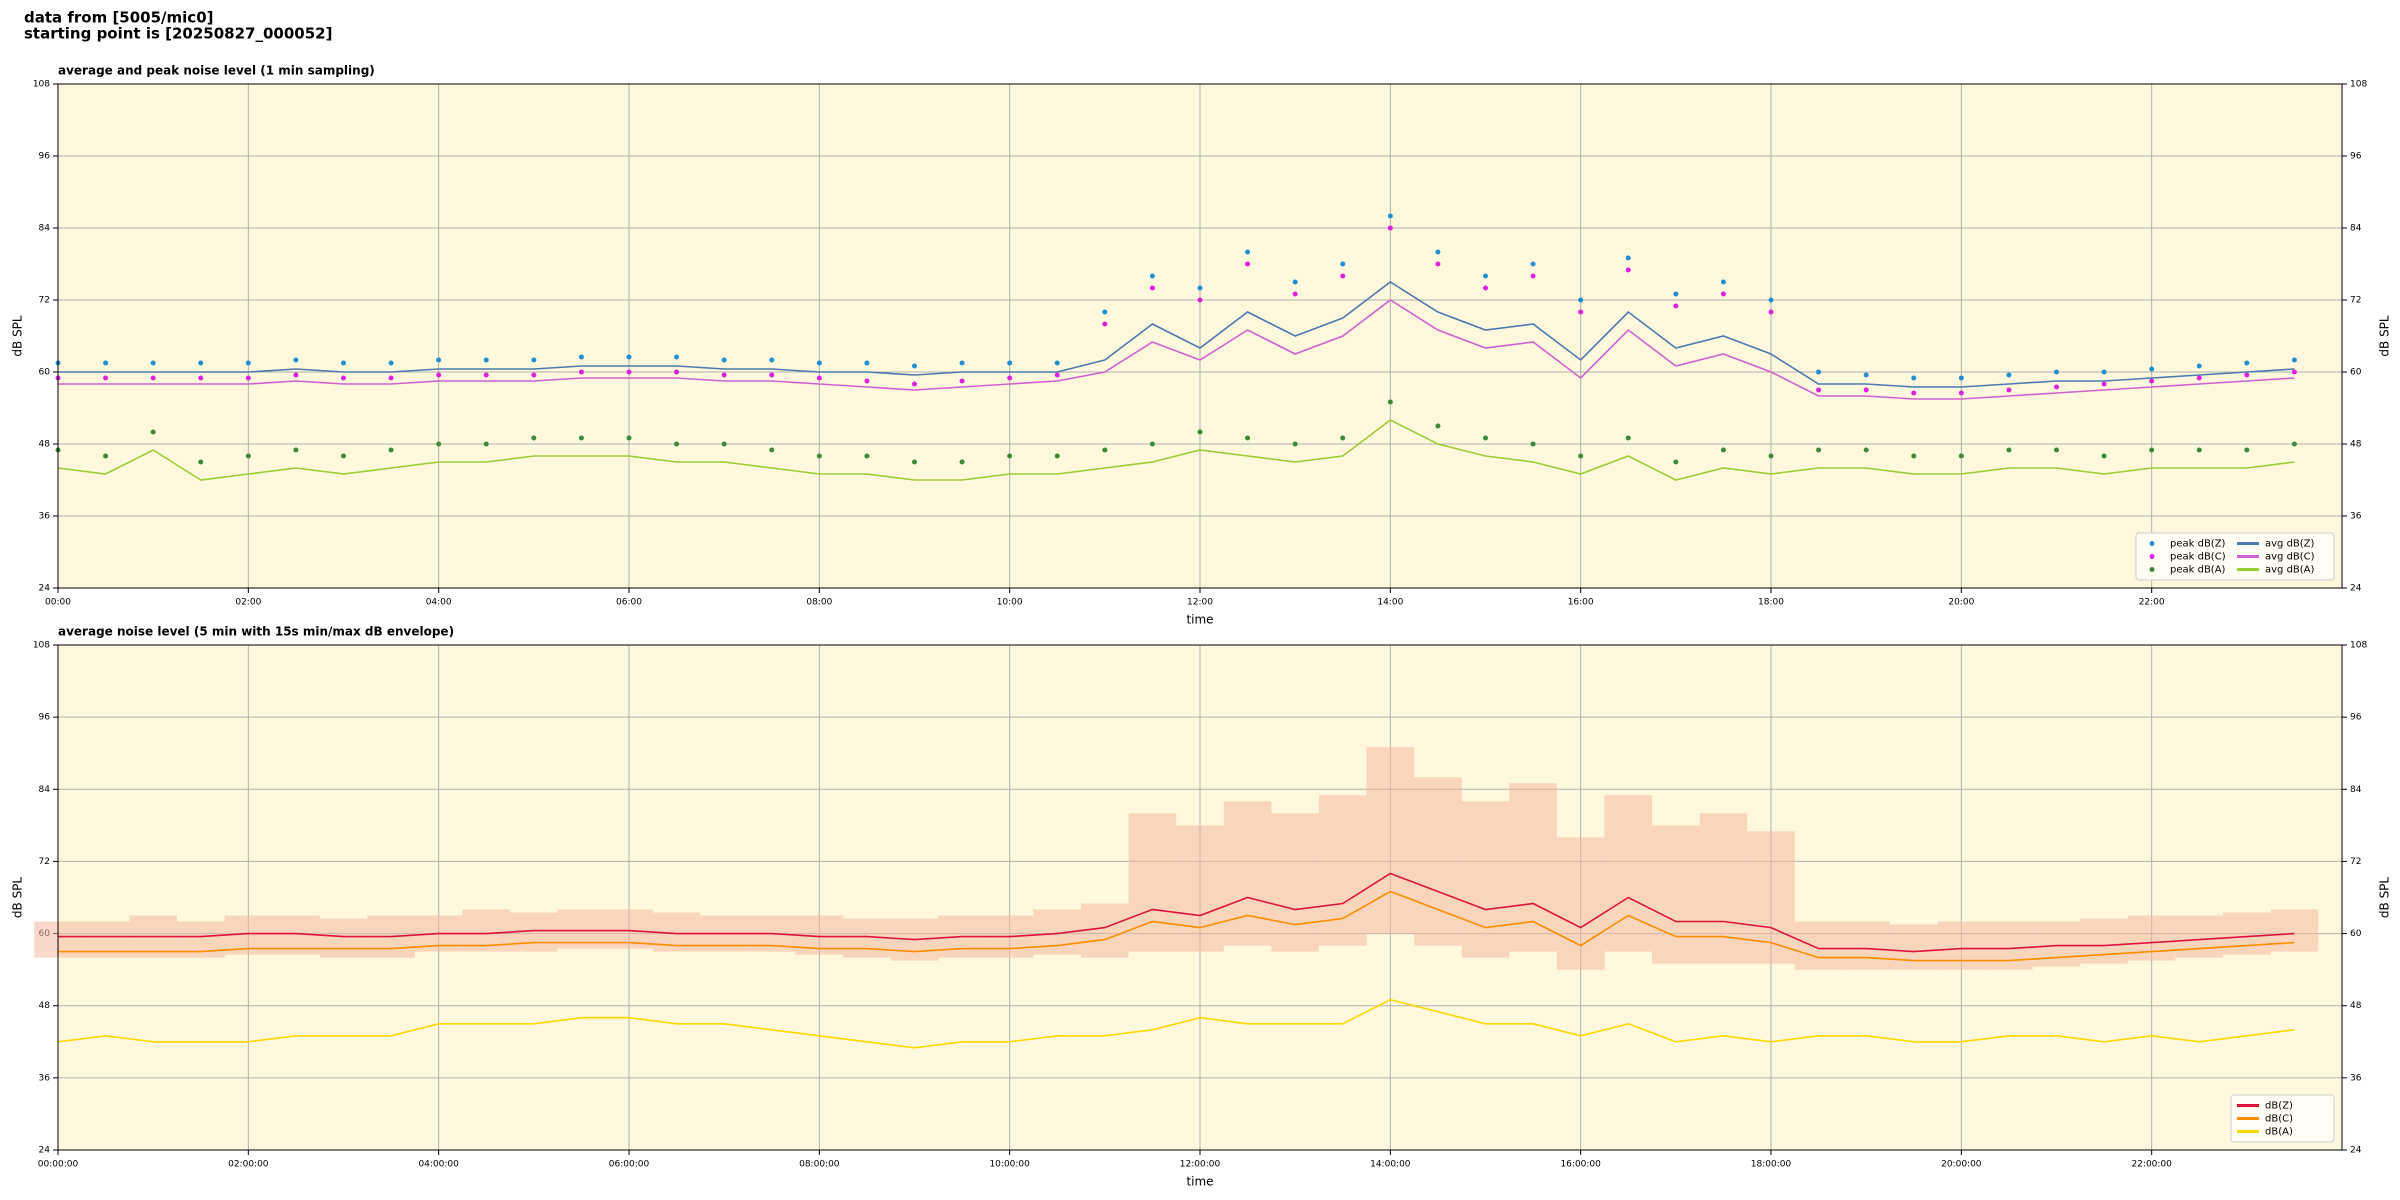  Describe the element at coordinates (2198, 570) in the screenshot. I see `legend-label: peak dB(A)` at that location.